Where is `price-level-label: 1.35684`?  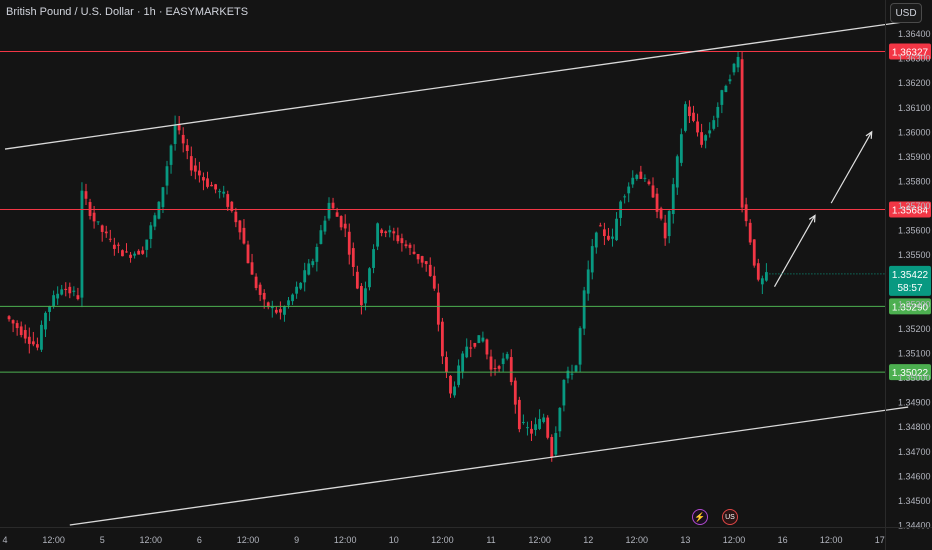 price-level-label: 1.35684 is located at coordinates (910, 211).